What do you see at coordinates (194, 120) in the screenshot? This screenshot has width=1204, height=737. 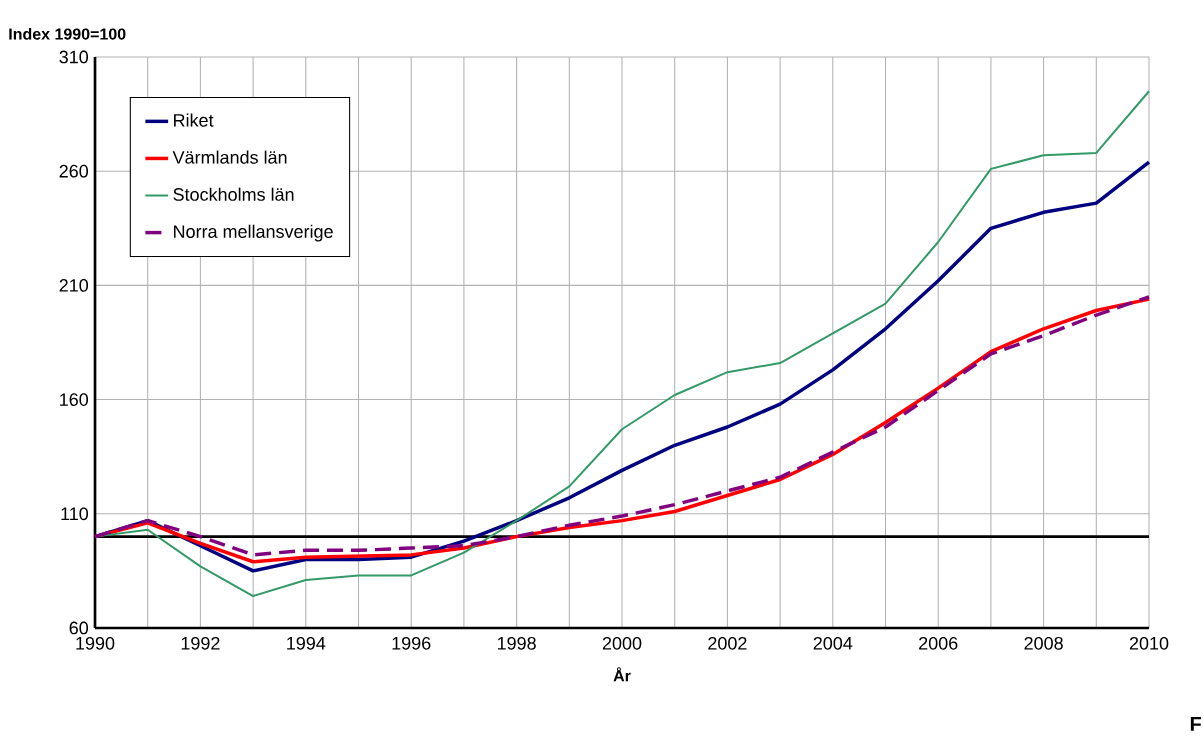 I see `legend-label: Riket` at bounding box center [194, 120].